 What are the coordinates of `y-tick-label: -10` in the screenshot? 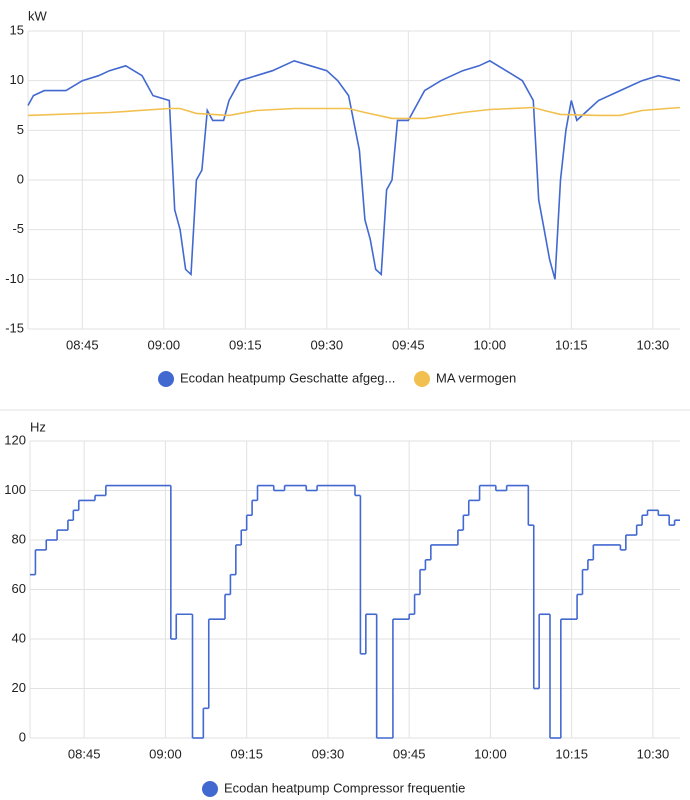 It's located at (14, 278).